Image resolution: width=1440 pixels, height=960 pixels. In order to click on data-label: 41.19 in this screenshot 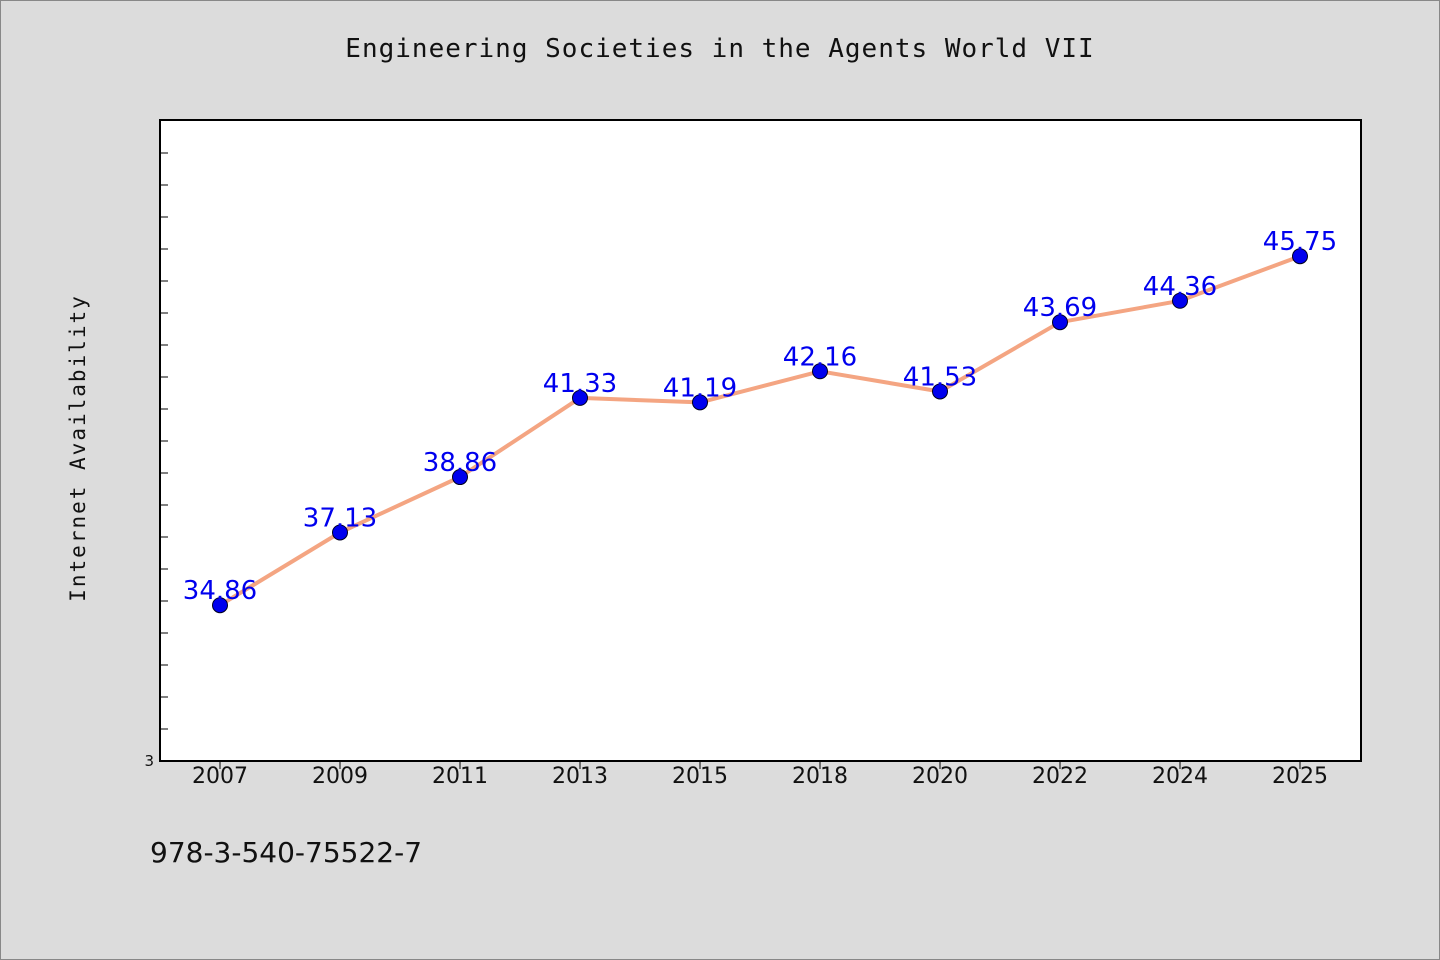, I will do `click(700, 388)`.